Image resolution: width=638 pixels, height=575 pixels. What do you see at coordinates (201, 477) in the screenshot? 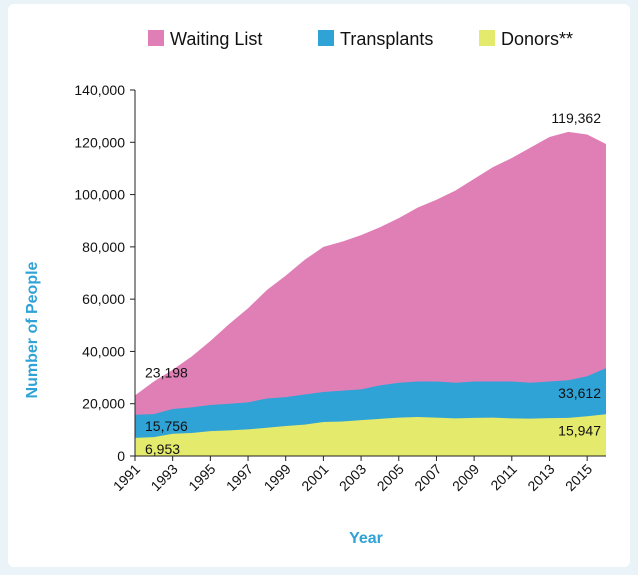
I see `x-tick-label: 1995` at bounding box center [201, 477].